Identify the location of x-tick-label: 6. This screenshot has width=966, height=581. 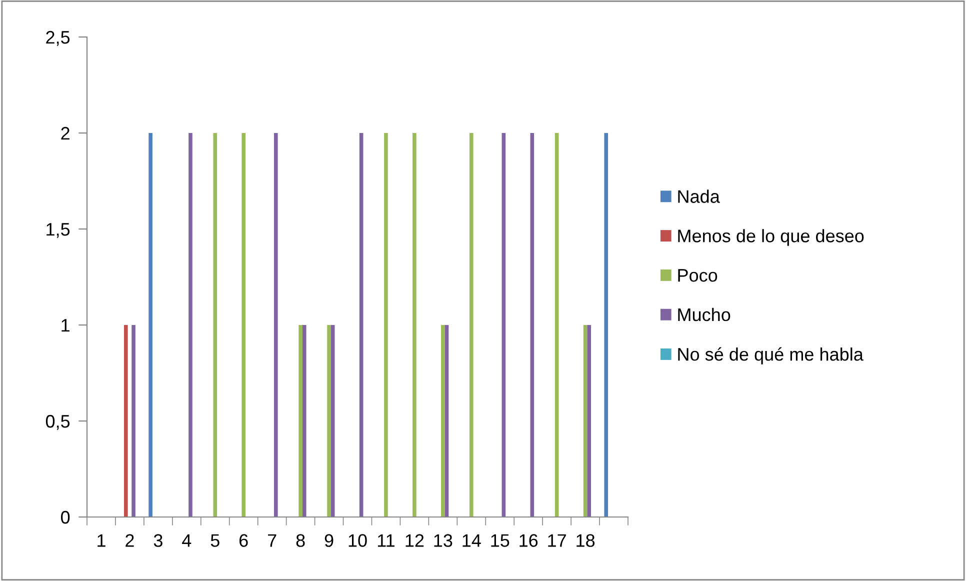
(244, 540).